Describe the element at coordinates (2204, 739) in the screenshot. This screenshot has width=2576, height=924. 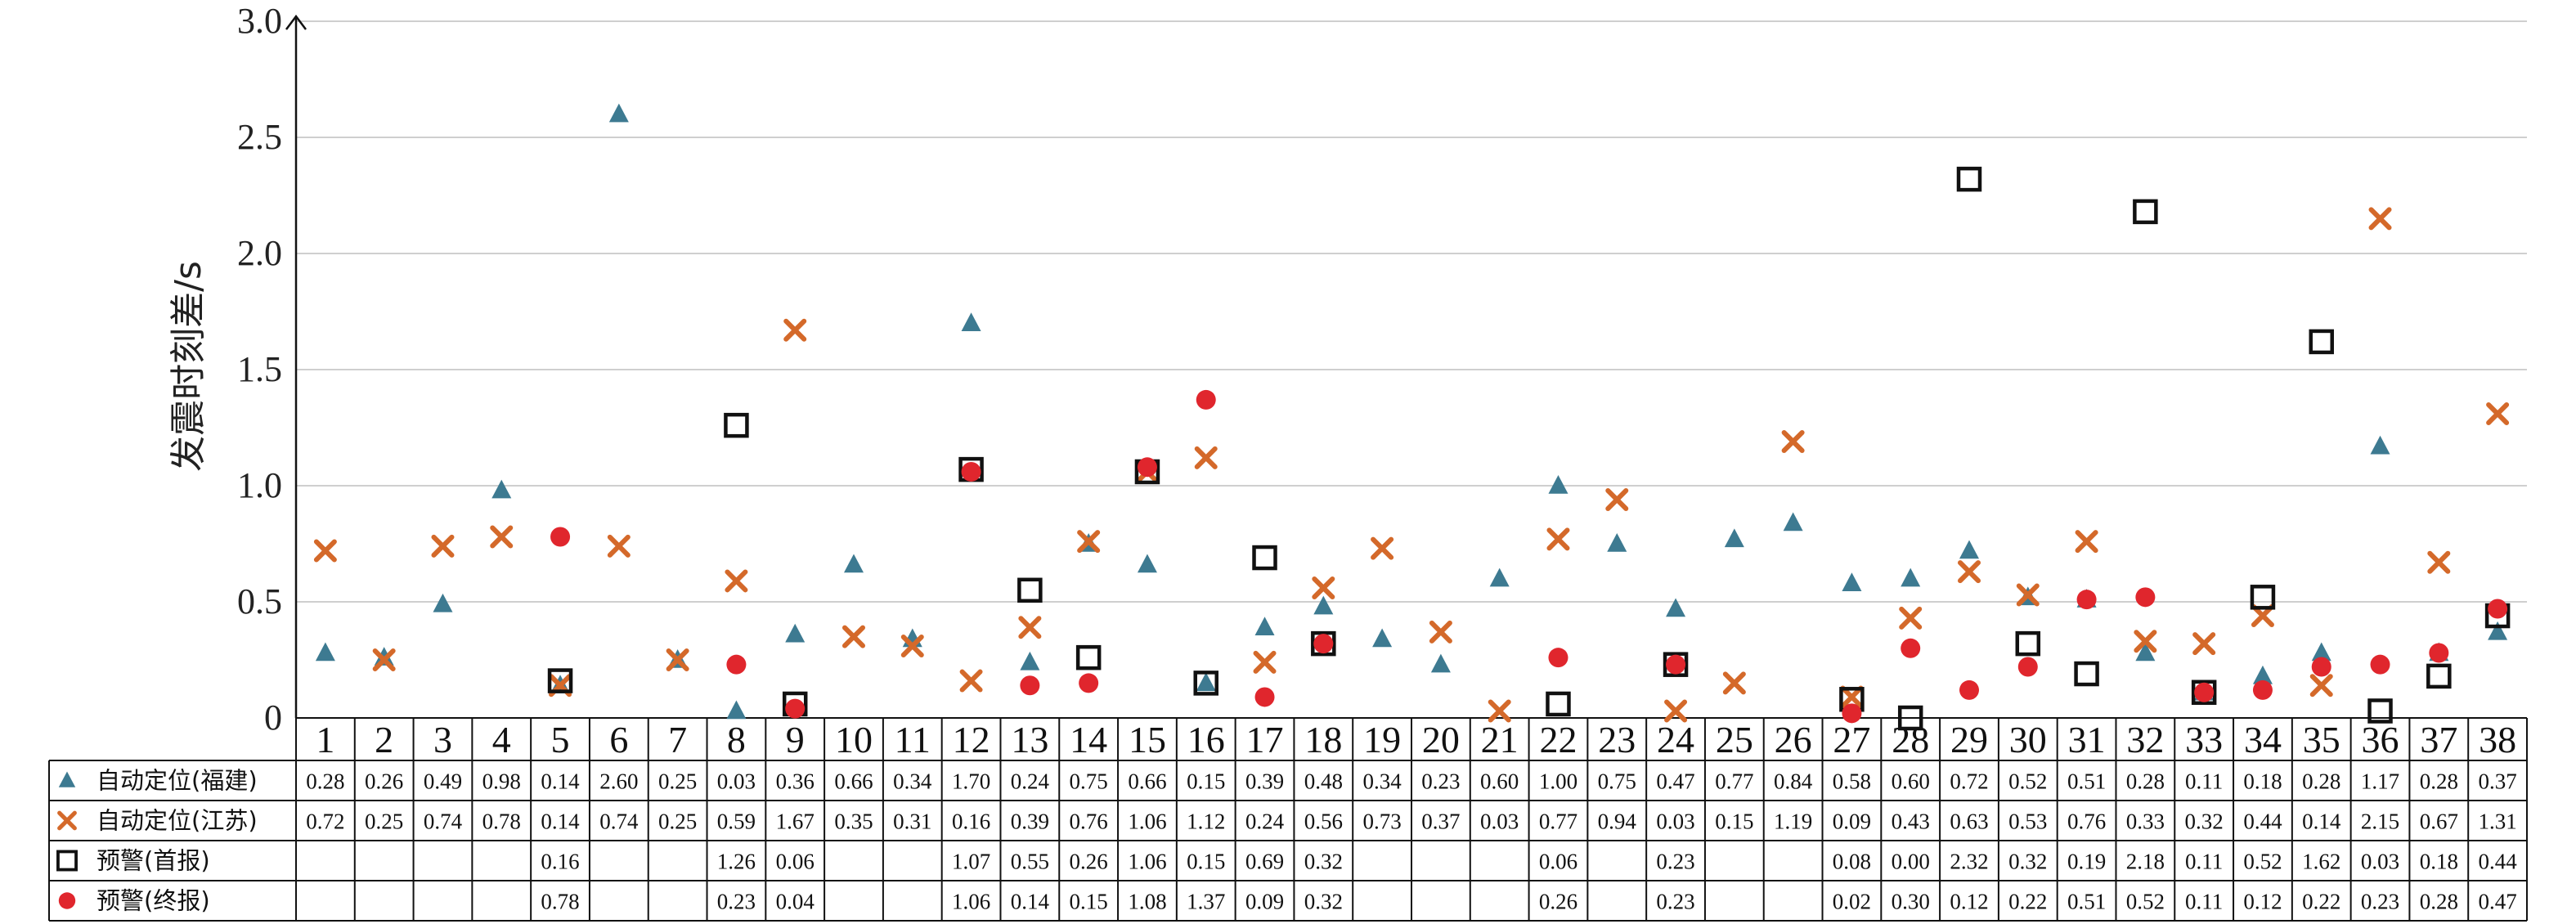
I see `x-tick-label: 33` at that location.